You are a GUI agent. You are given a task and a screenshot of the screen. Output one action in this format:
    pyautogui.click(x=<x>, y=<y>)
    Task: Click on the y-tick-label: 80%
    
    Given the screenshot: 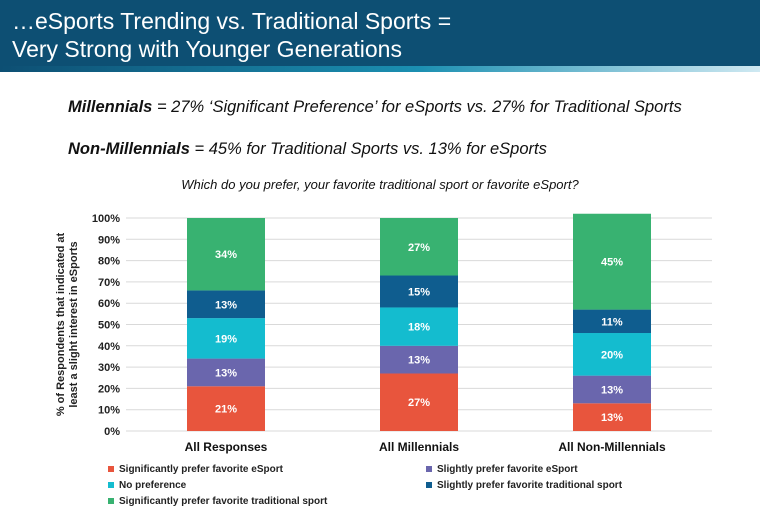 What is the action you would take?
    pyautogui.click(x=109, y=262)
    